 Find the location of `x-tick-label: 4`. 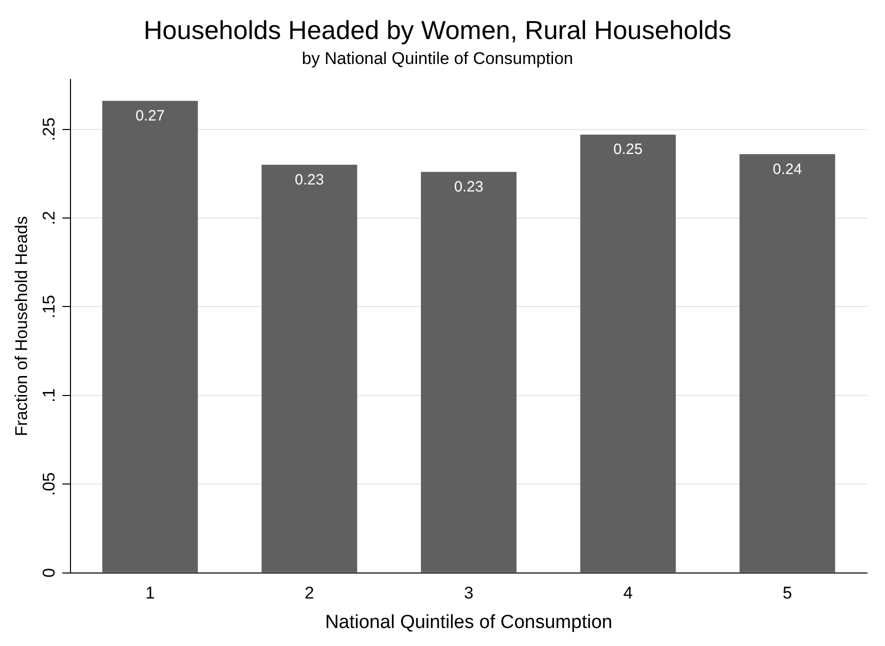

x-tick-label: 4 is located at coordinates (628, 593).